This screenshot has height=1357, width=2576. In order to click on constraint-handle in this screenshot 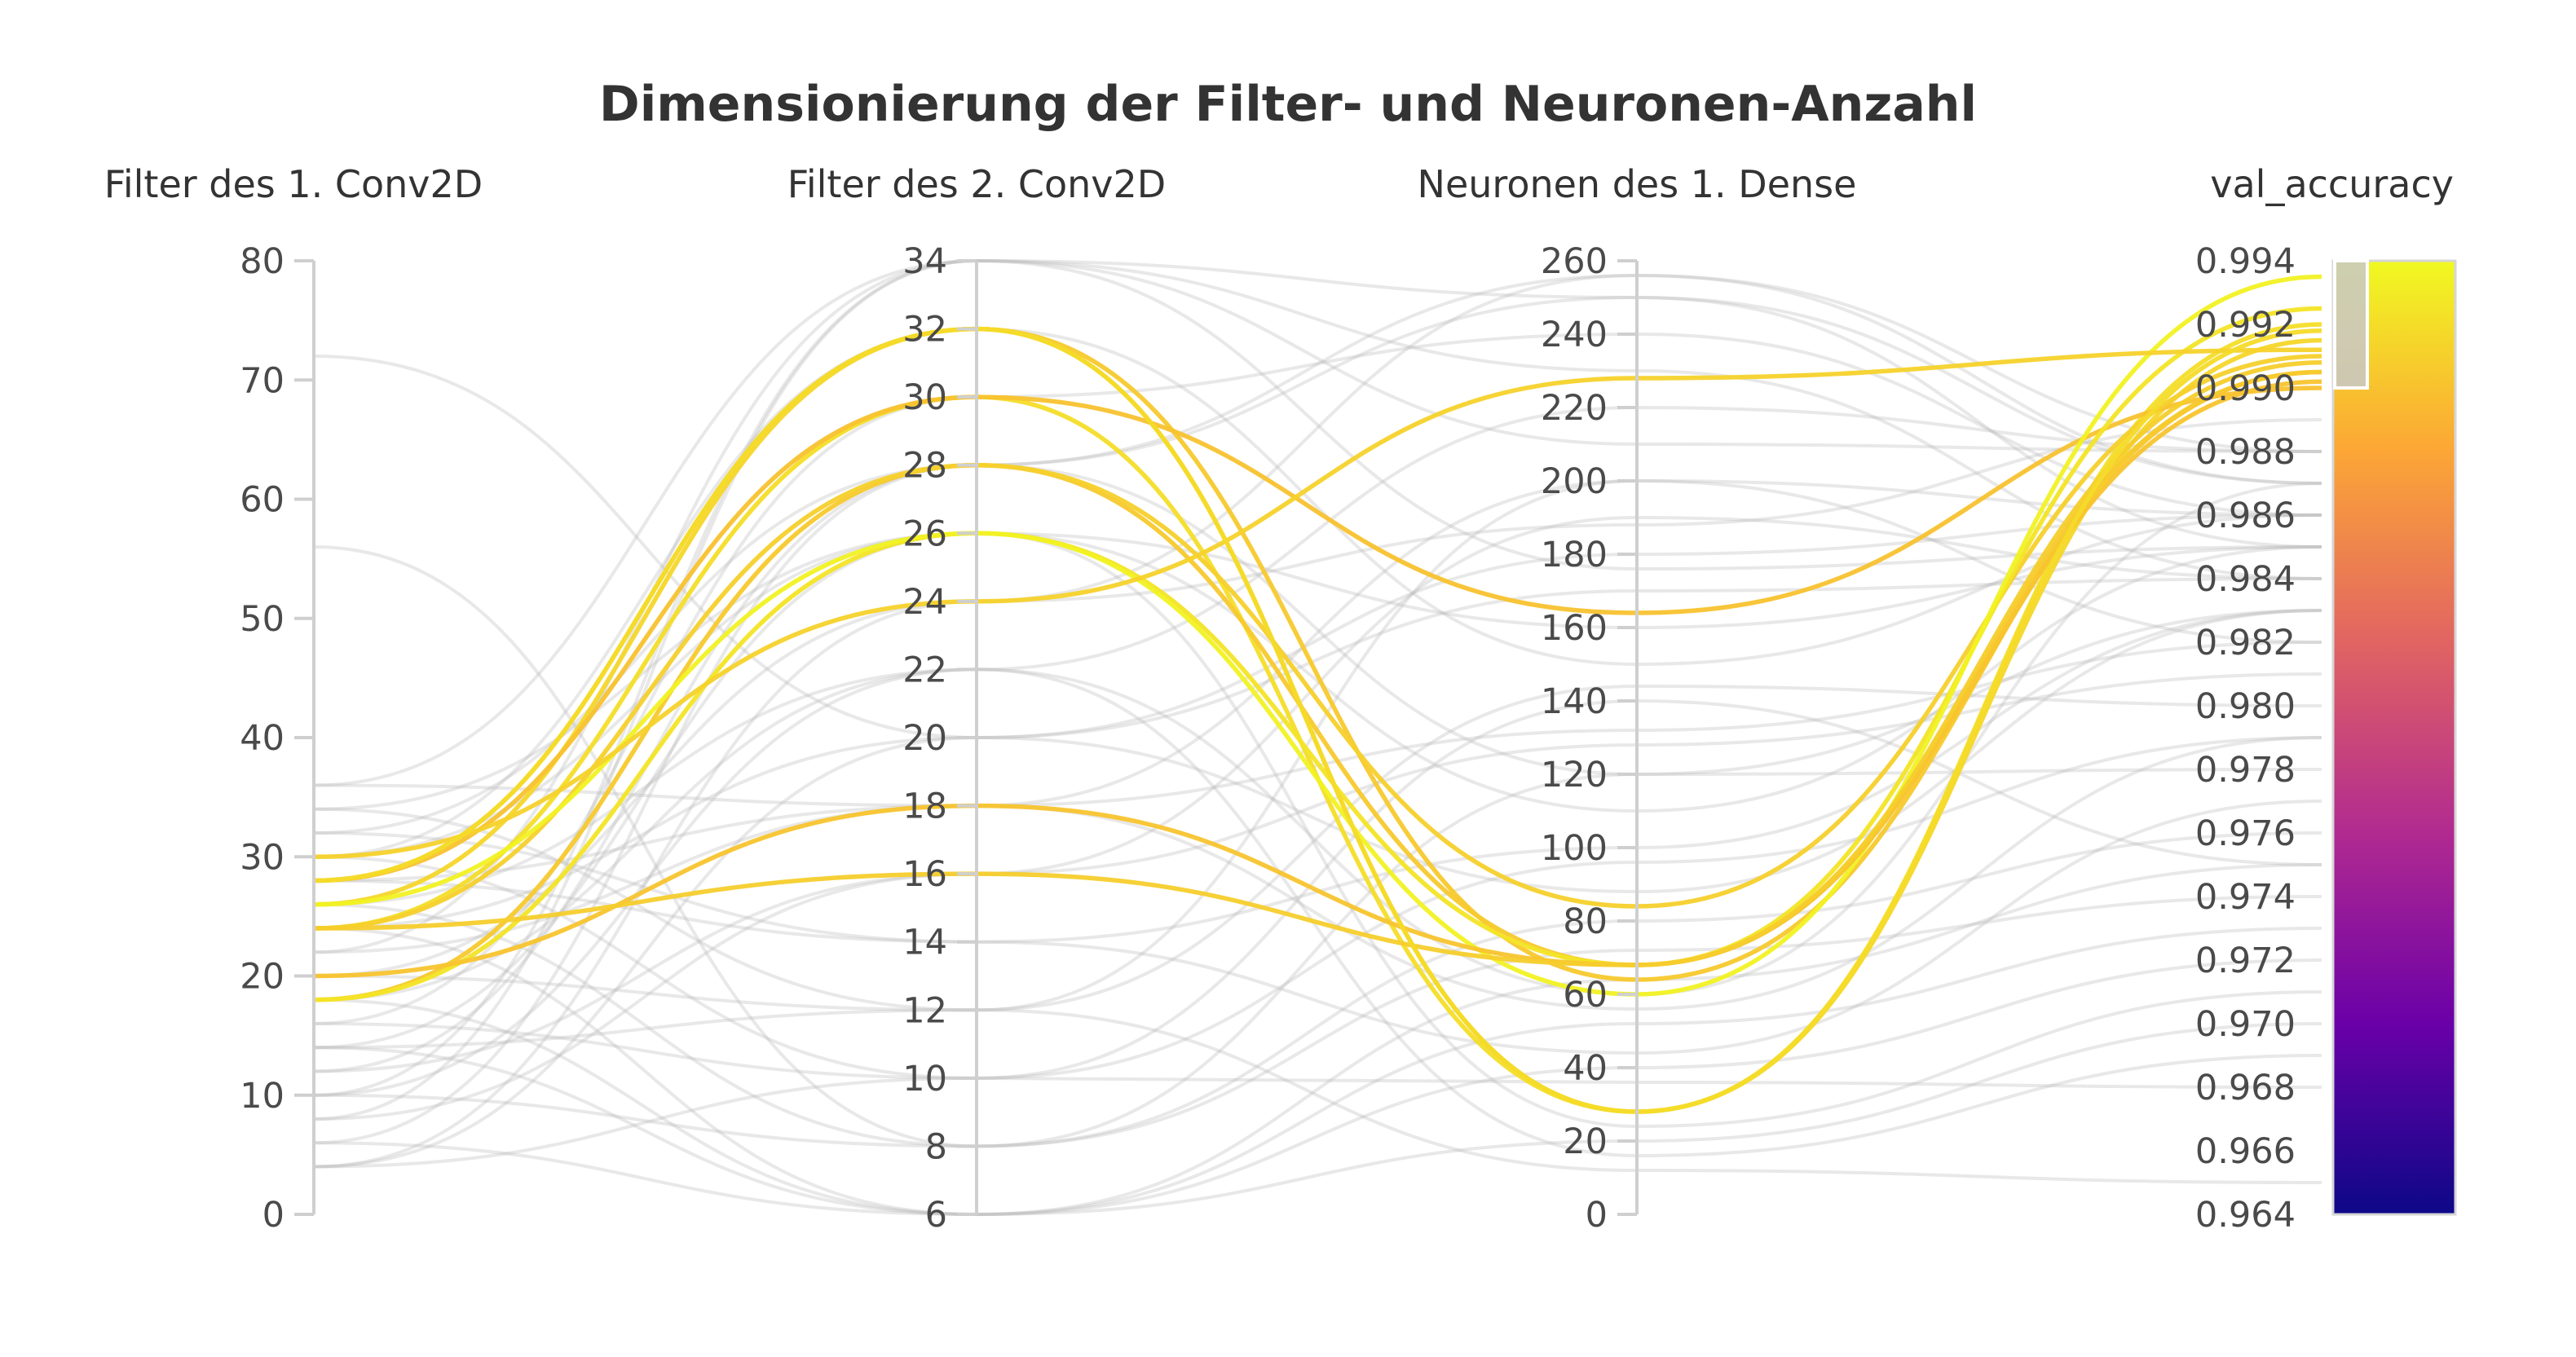, I will do `click(2351, 324)`.